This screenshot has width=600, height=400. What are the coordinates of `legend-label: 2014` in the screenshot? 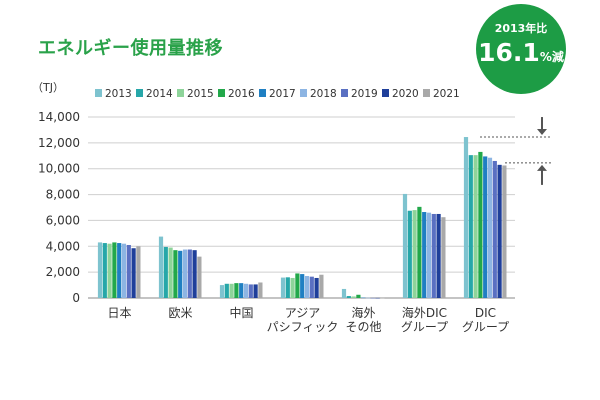 It's located at (159, 94).